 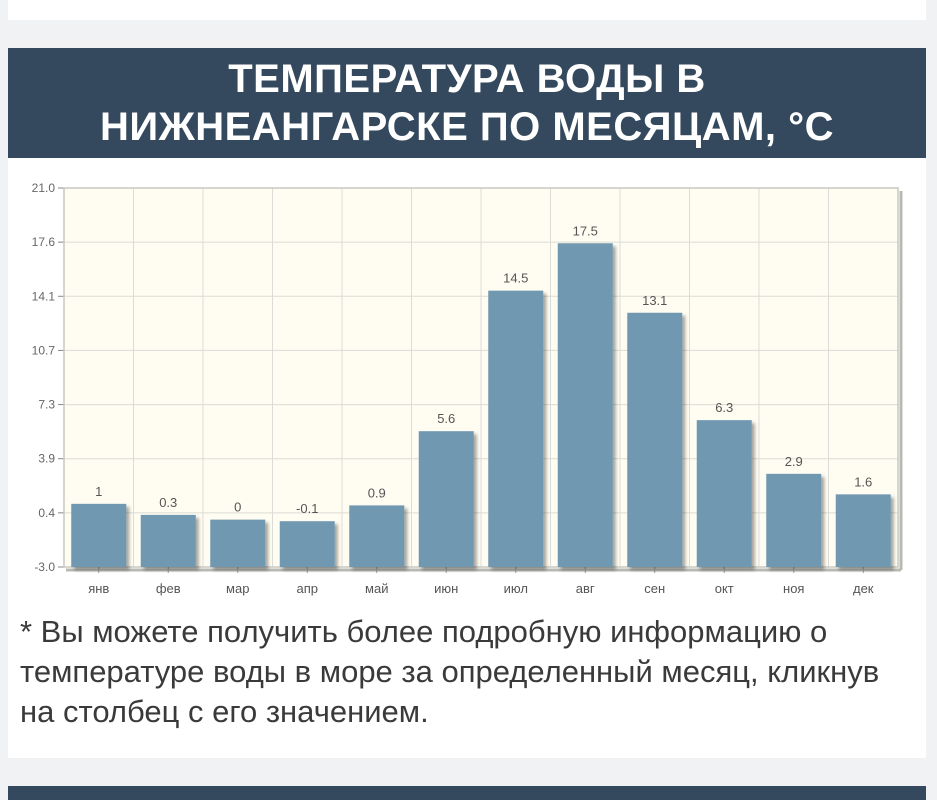 What do you see at coordinates (794, 461) in the screenshot?
I see `bar-value-label: 2.9` at bounding box center [794, 461].